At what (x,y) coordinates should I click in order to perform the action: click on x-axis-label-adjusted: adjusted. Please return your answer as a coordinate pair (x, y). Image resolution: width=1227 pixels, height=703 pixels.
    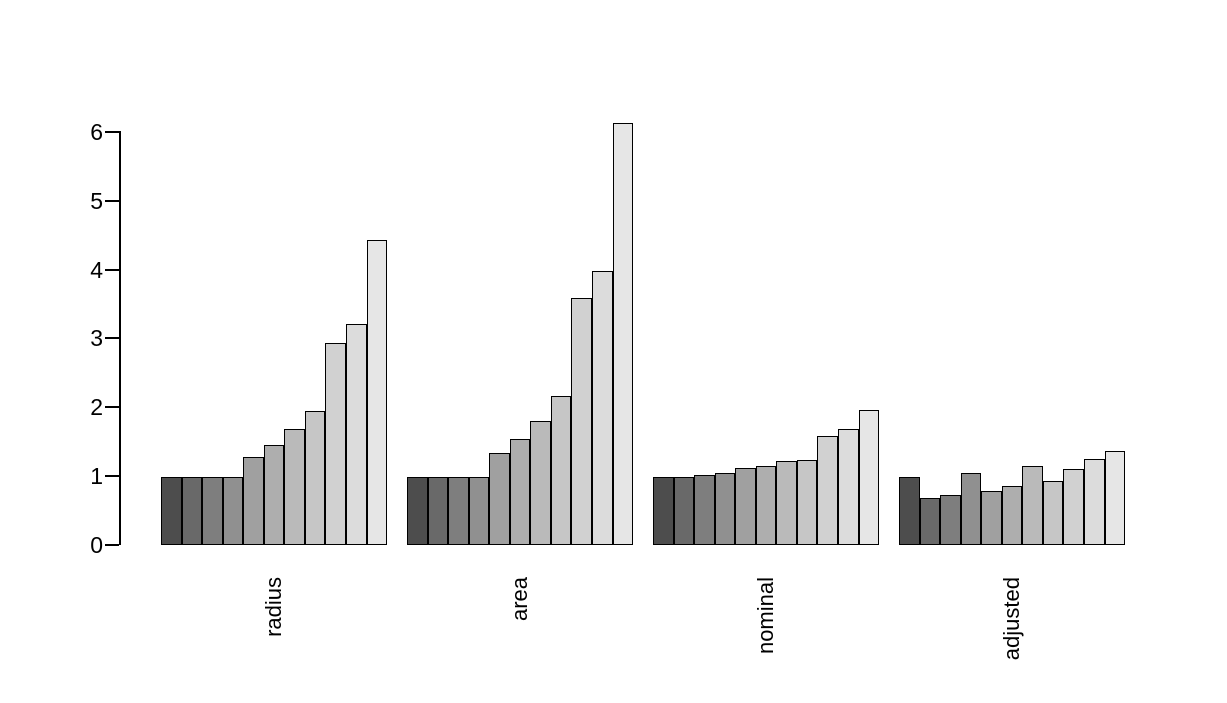
    Looking at the image, I should click on (1012, 619).